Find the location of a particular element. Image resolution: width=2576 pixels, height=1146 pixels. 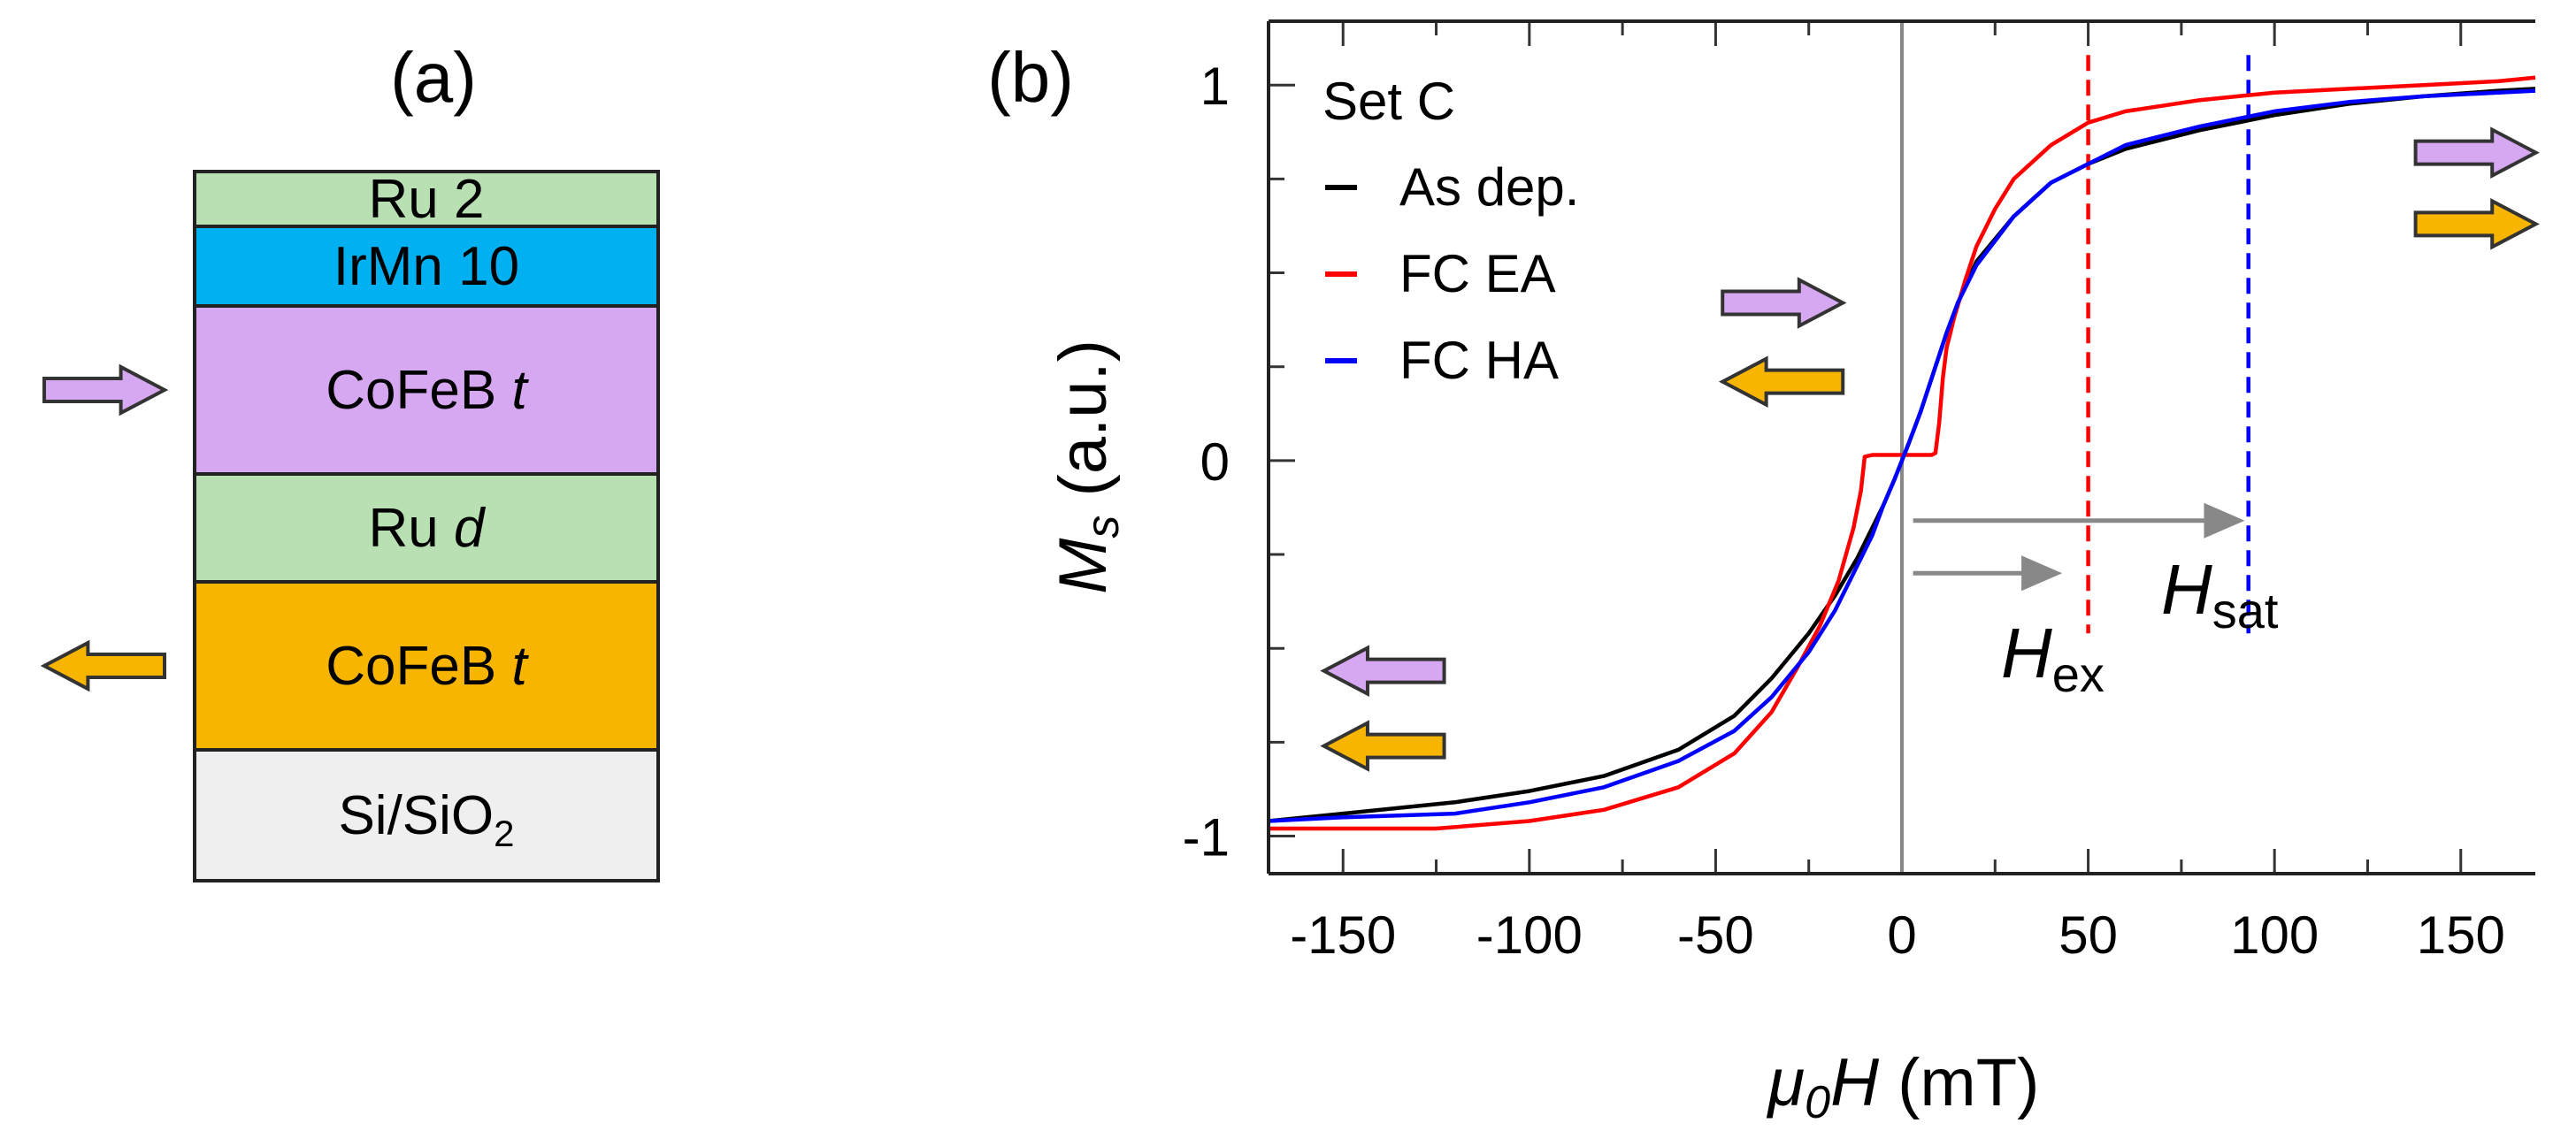

layer-substrate: Si/SiO2 is located at coordinates (426, 815).